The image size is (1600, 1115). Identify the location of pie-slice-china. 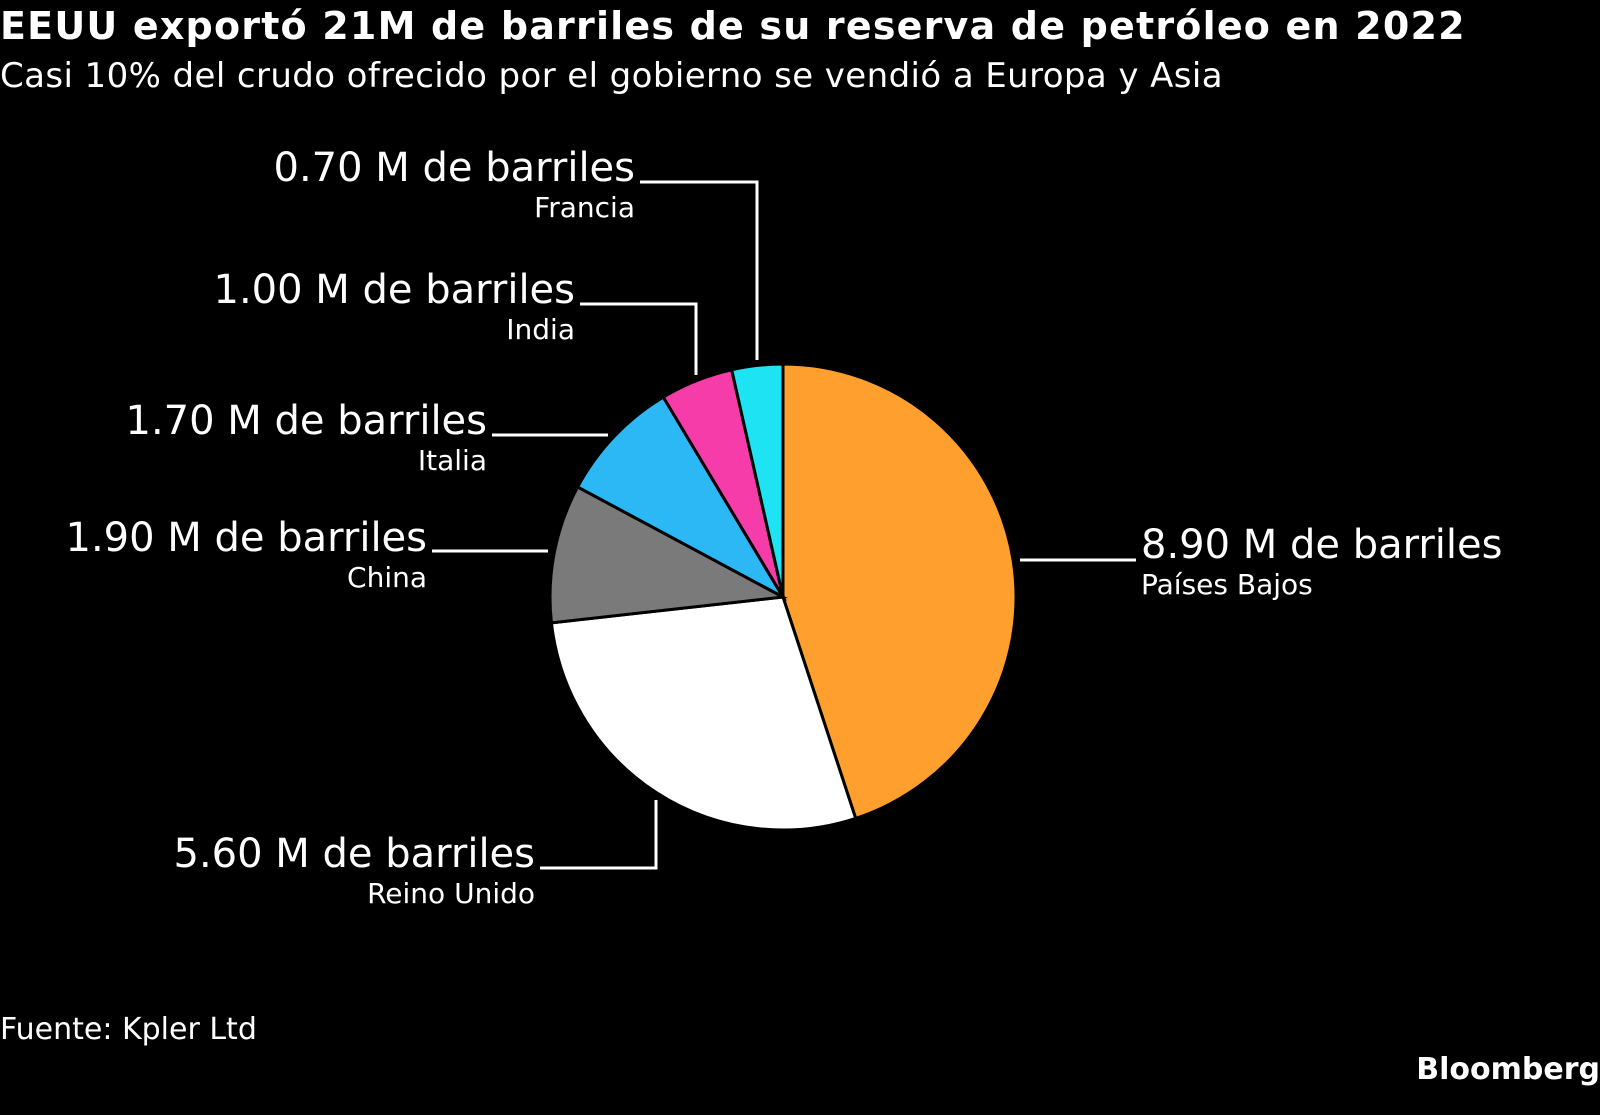
(668, 554).